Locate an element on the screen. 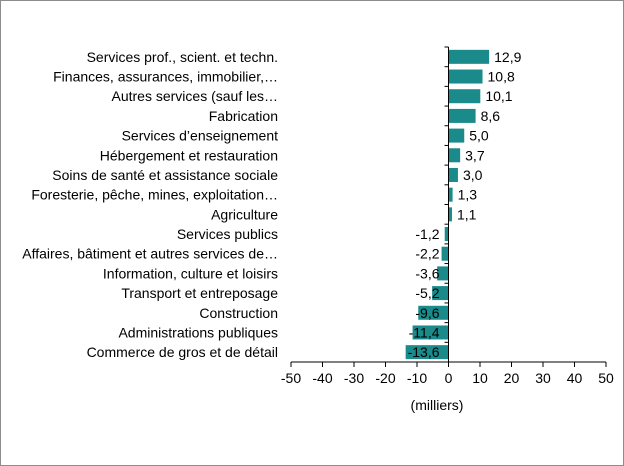  x-tick-label: 40 is located at coordinates (575, 378).